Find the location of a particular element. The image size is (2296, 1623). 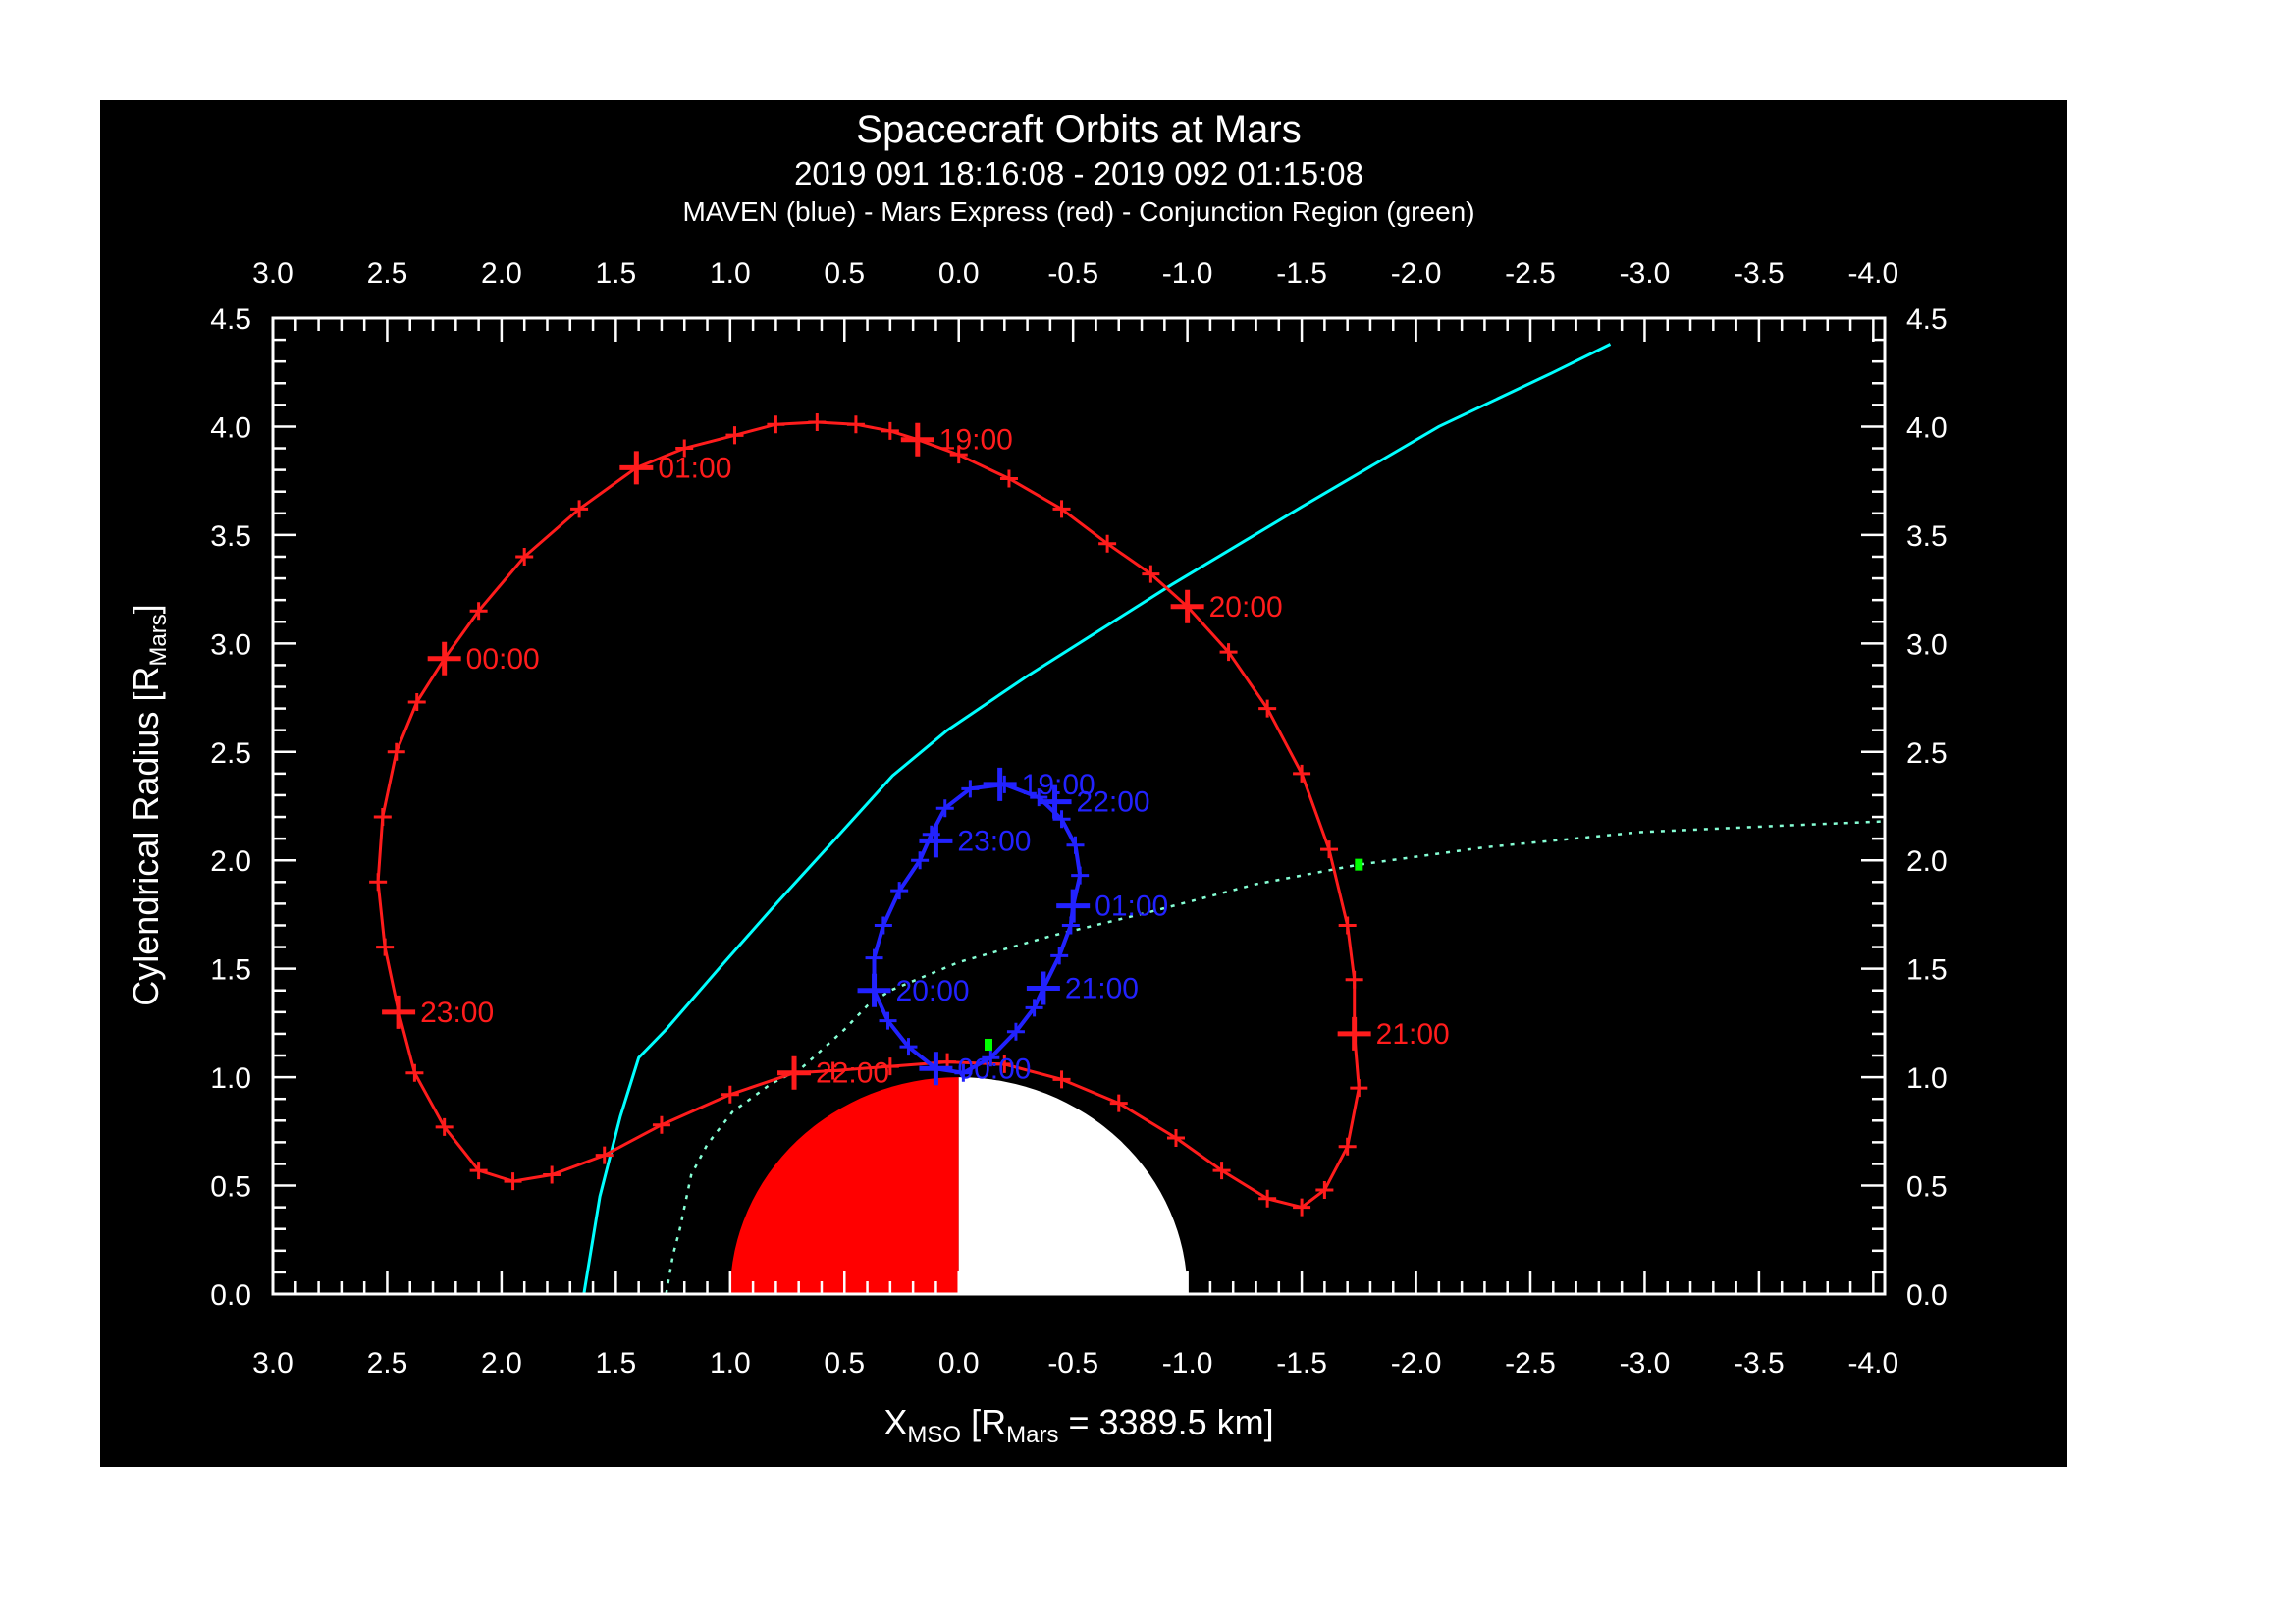

x-axis-title: XMSO [RMars = 3389.5 km] is located at coordinates (1078, 1426).